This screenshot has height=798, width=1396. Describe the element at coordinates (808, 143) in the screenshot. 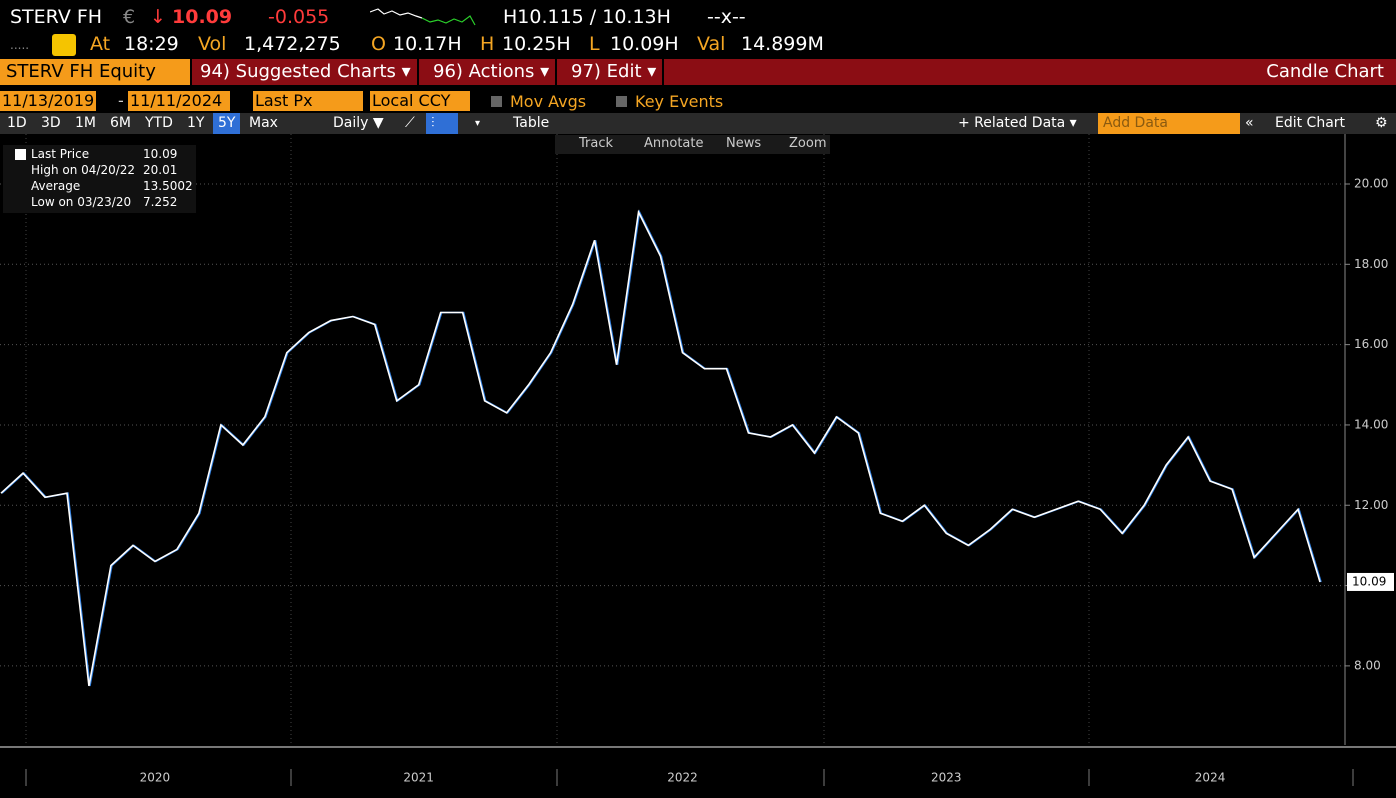

I see `chart-tool: Zoom` at that location.